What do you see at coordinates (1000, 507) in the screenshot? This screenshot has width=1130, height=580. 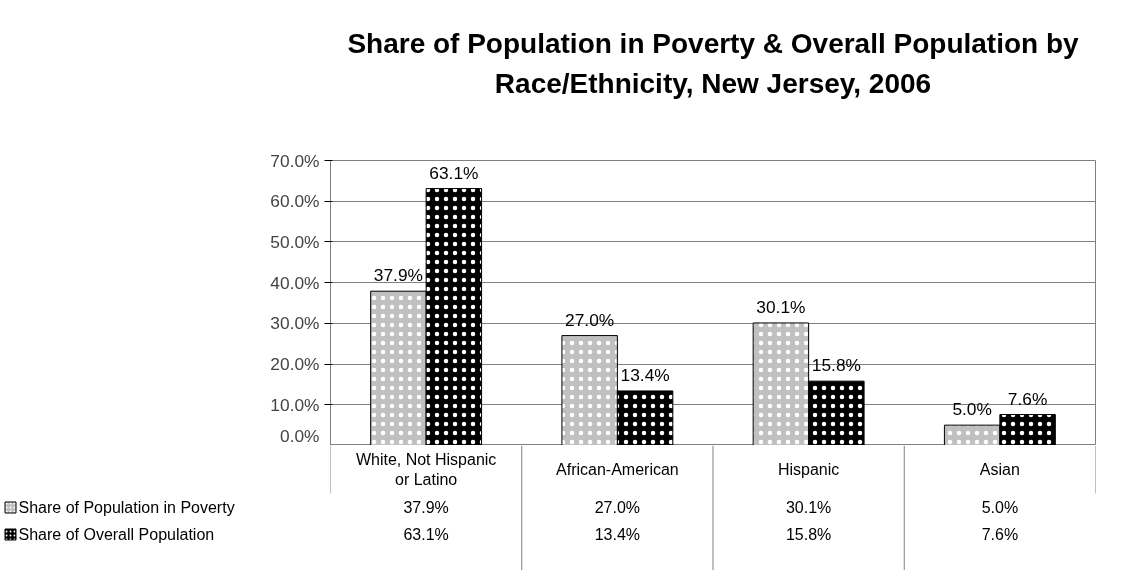 I see `data-label: 5.0%` at bounding box center [1000, 507].